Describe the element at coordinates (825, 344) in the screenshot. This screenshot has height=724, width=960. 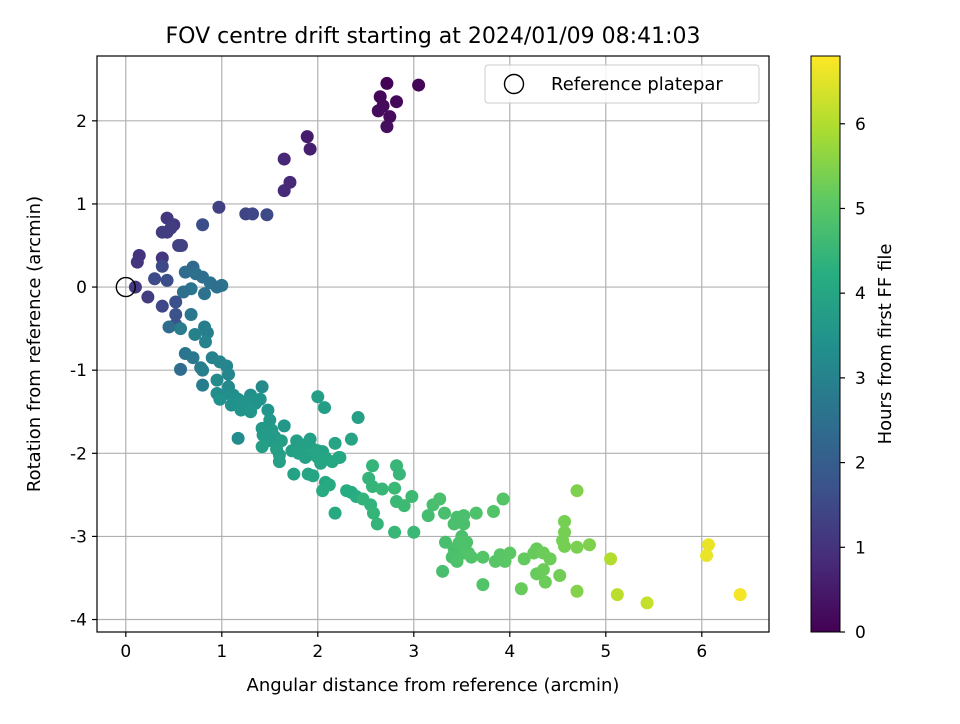
I see `colorbar-gradient` at that location.